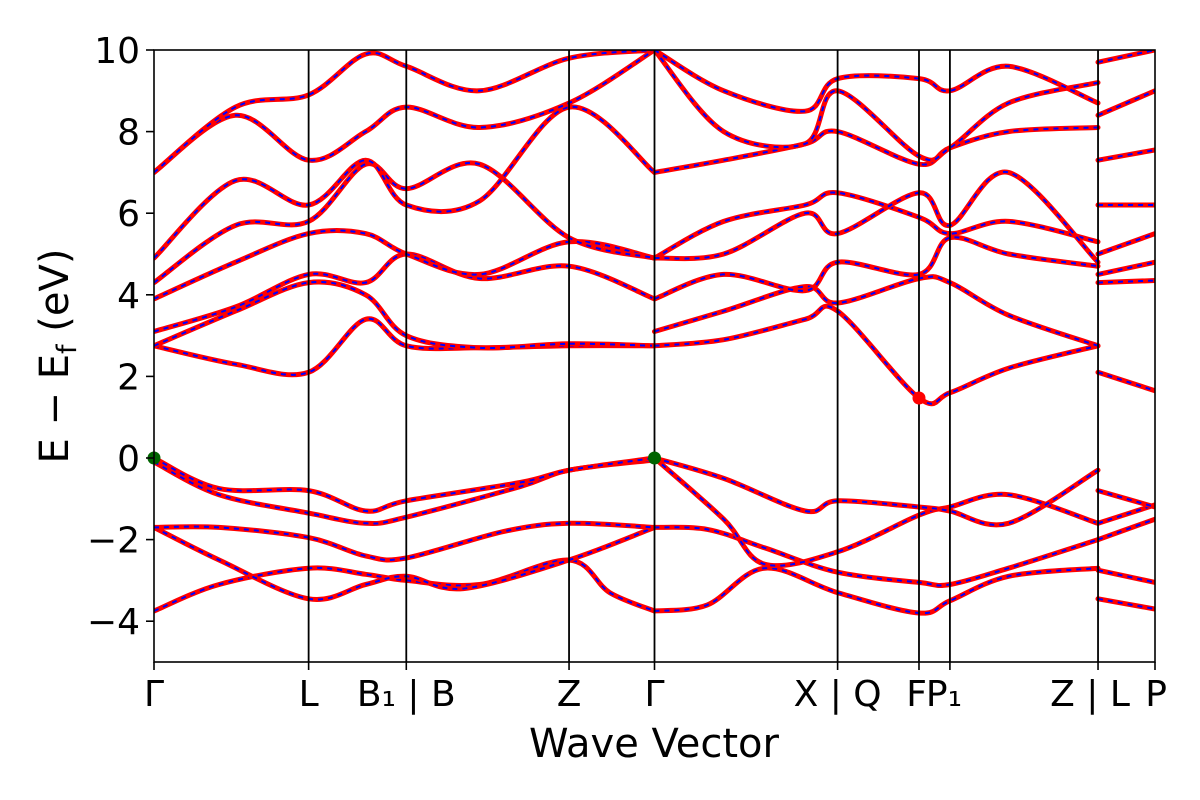  I want to click on band-28-dashed, so click(1126, 514).